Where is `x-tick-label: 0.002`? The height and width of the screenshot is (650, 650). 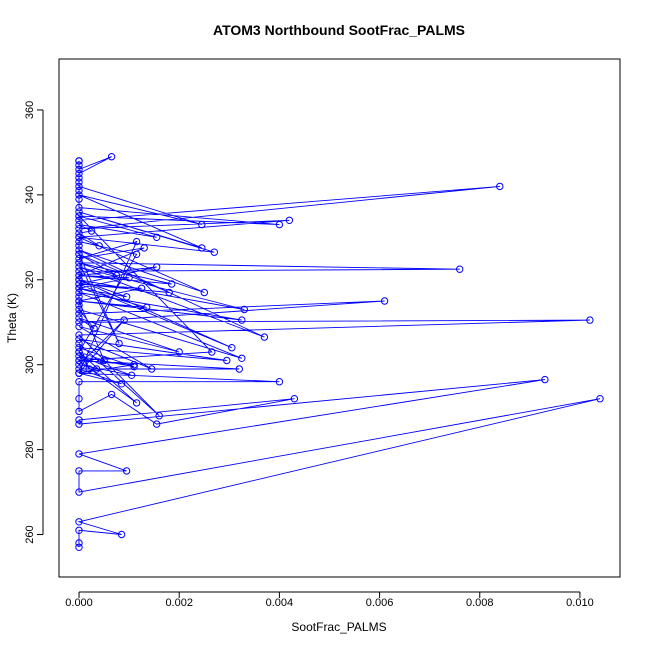
x-tick-label: 0.002 is located at coordinates (179, 603).